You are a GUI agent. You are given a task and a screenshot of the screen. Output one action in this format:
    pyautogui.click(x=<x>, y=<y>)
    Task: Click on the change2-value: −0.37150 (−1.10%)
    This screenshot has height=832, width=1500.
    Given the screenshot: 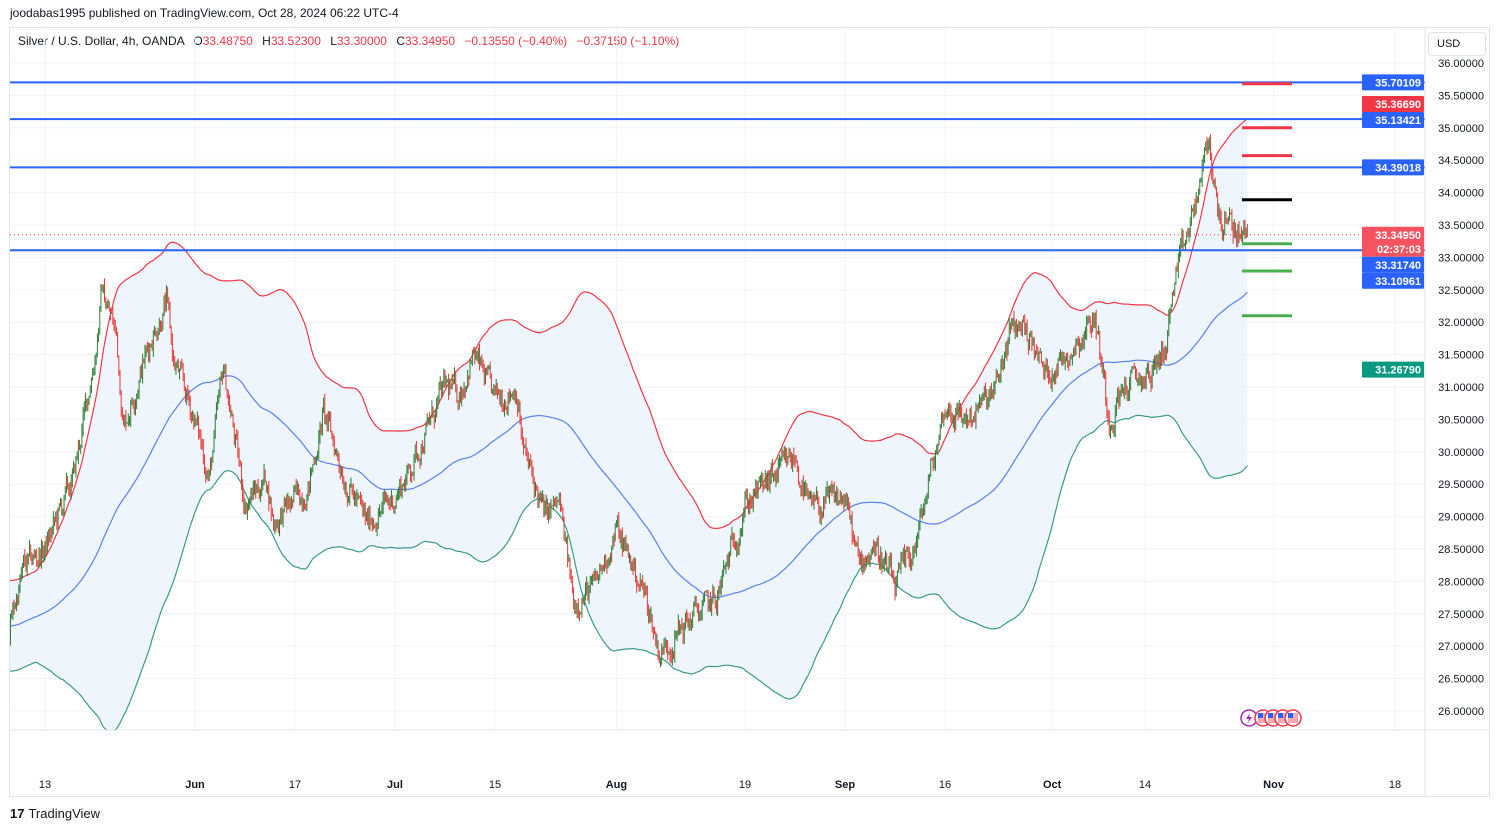 What is the action you would take?
    pyautogui.click(x=628, y=41)
    